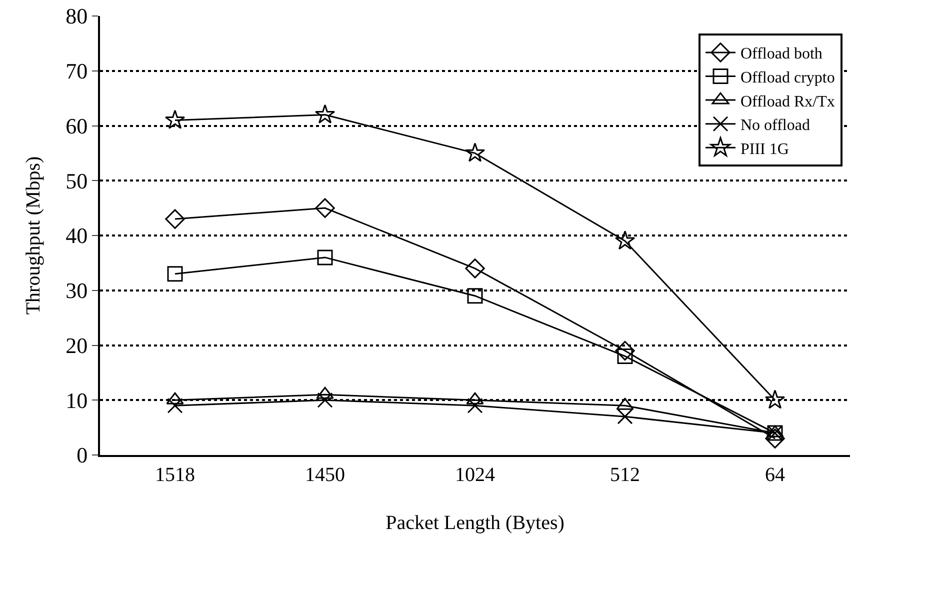  Describe the element at coordinates (475, 523) in the screenshot. I see `x-axis-title: Packet Length (Bytes)` at that location.